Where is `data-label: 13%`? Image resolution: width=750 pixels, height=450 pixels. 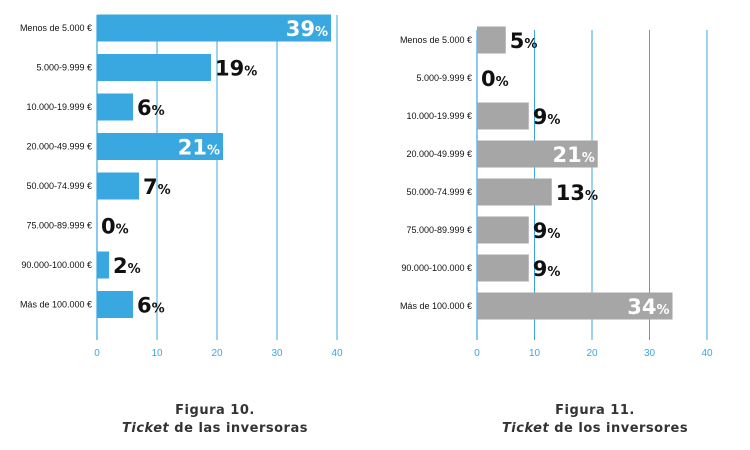 data-label: 13% is located at coordinates (577, 193).